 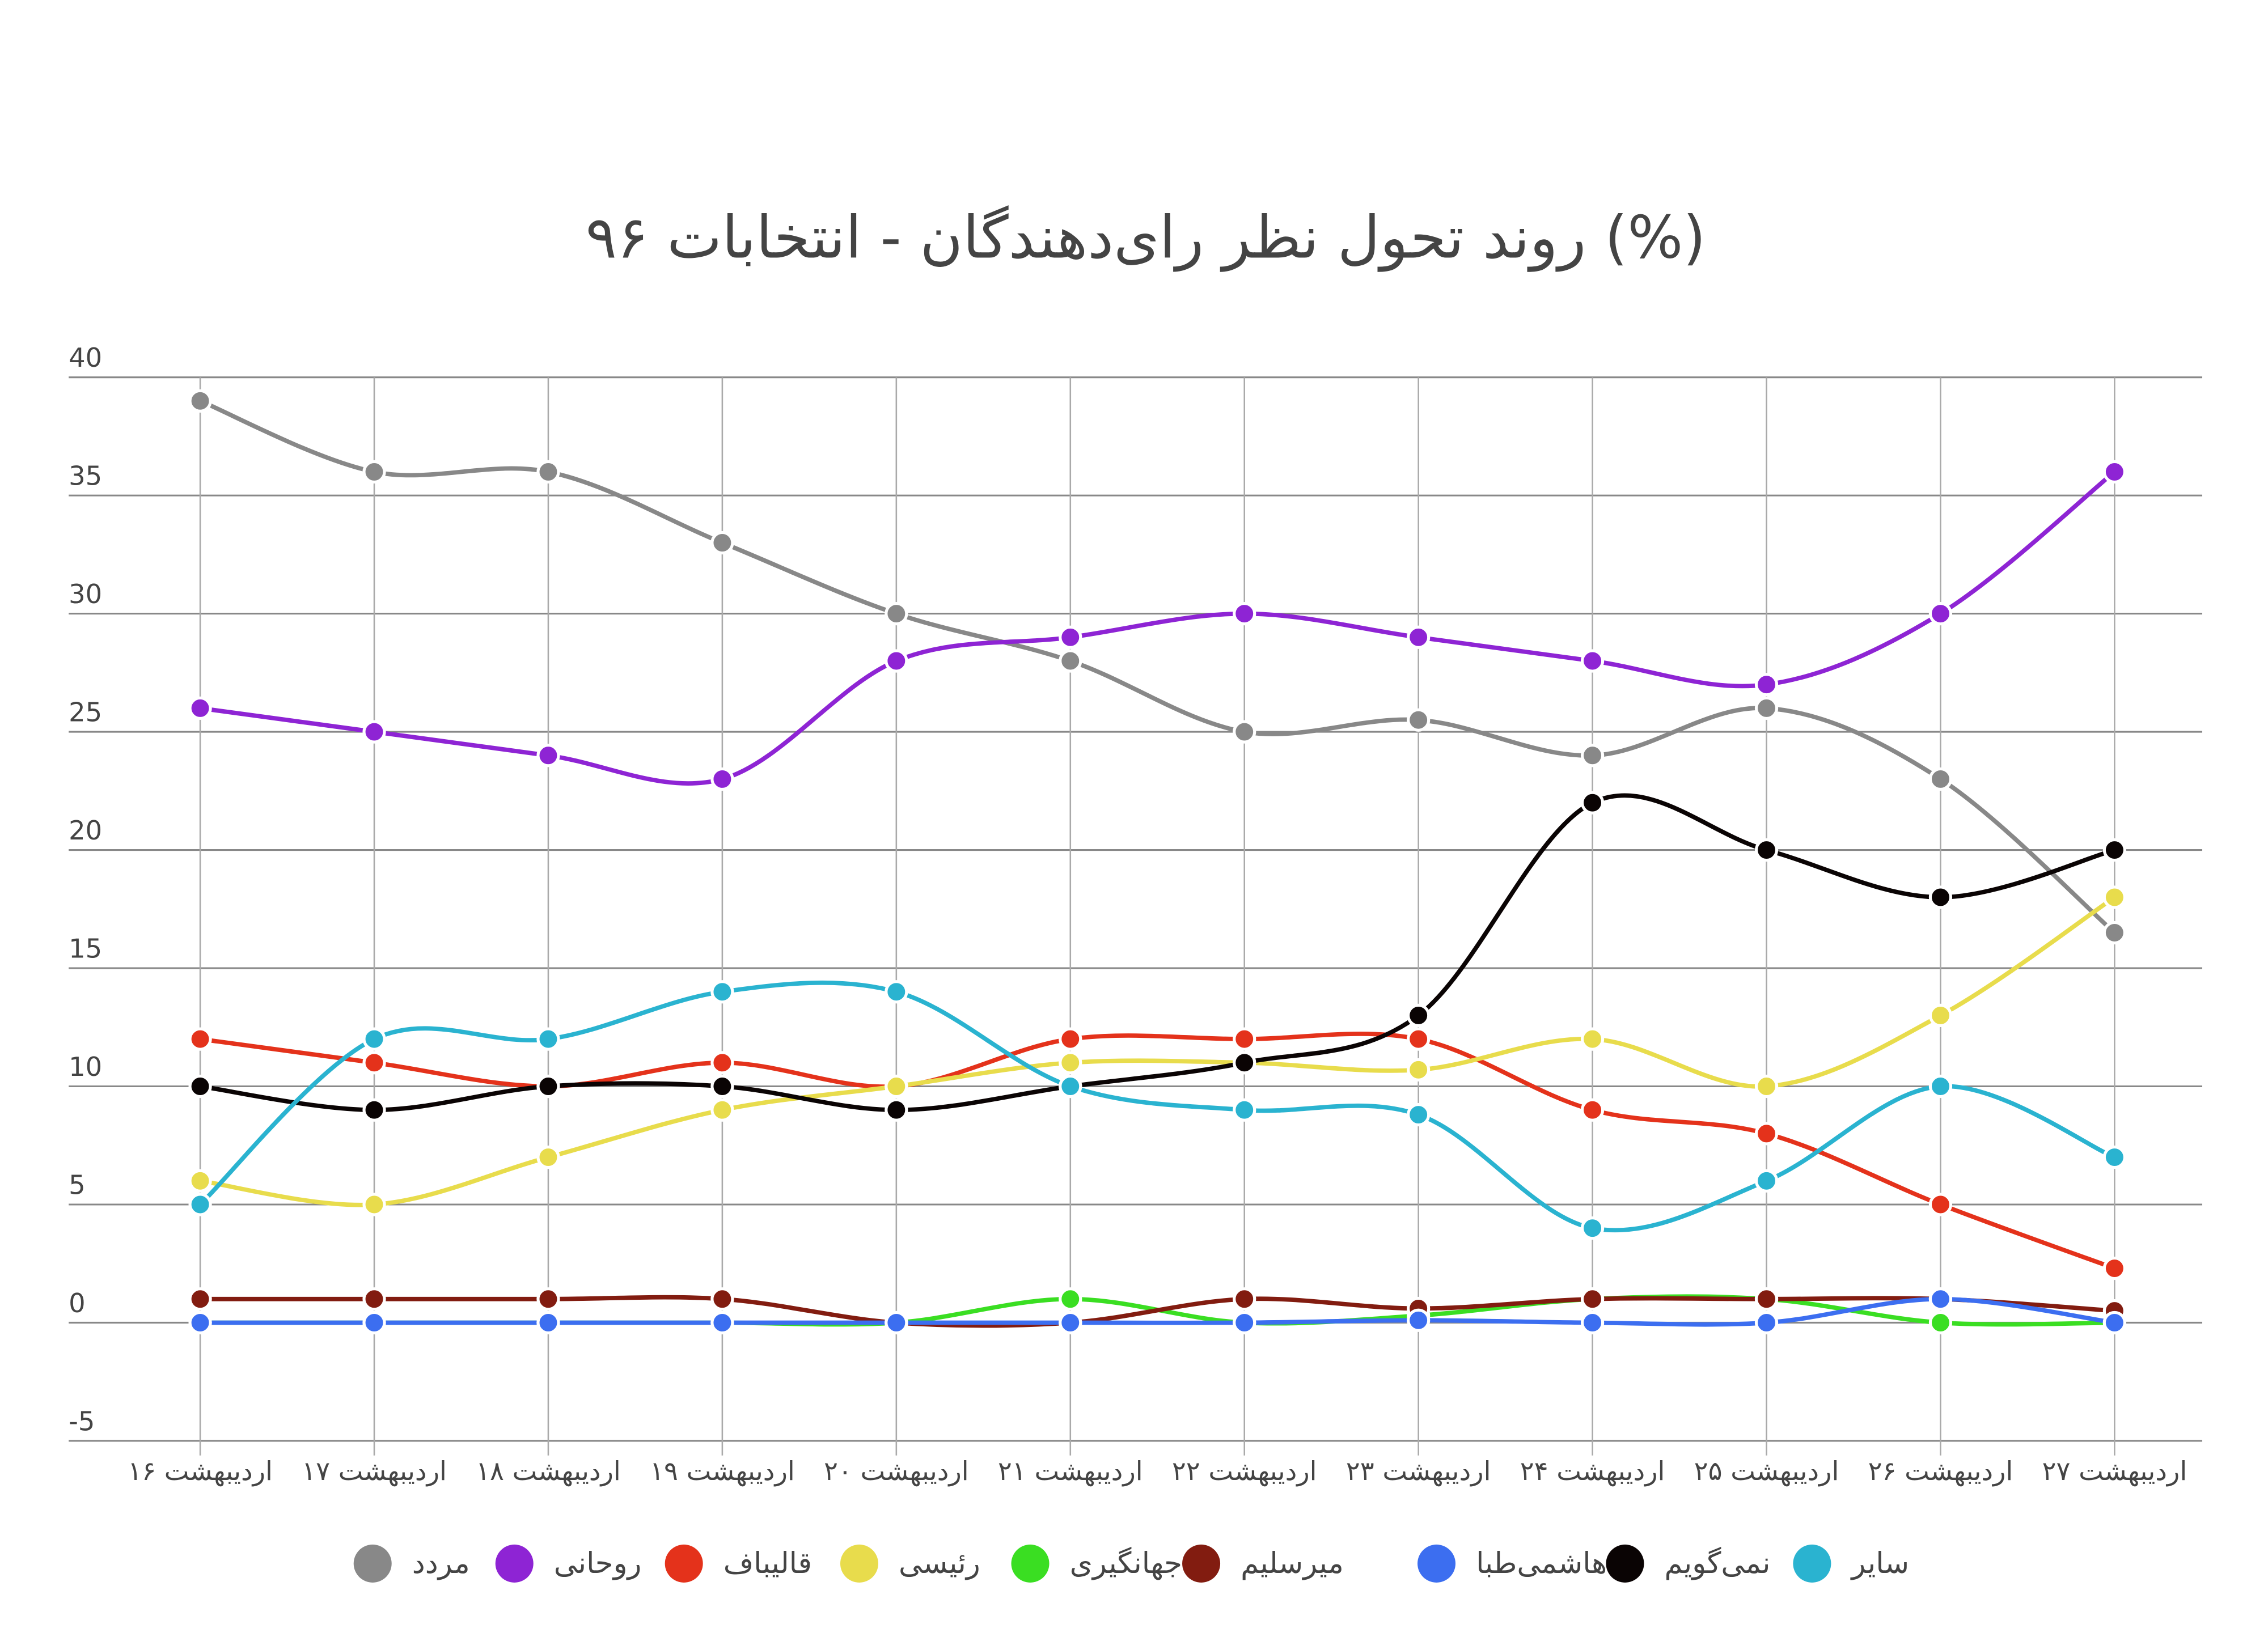 I want to click on x-tick-label: اردیبهشت ۲۷, so click(x=2114, y=1471).